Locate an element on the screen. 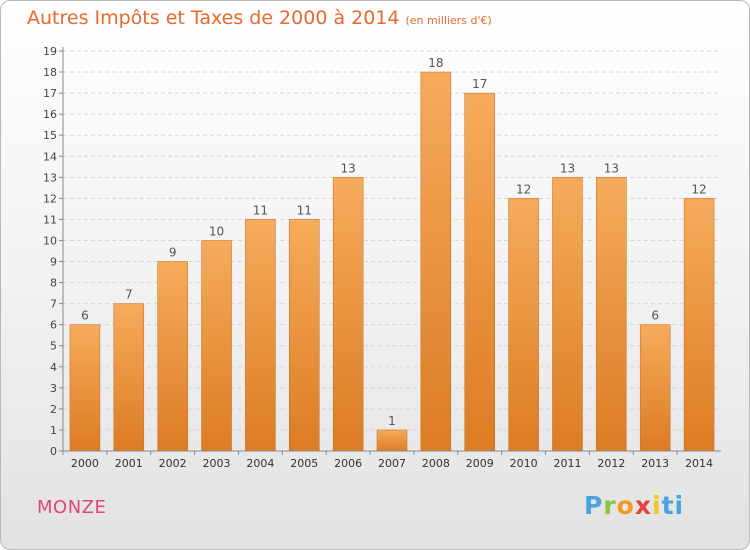 This screenshot has height=550, width=750. x-tick-label: 2001 is located at coordinates (129, 463).